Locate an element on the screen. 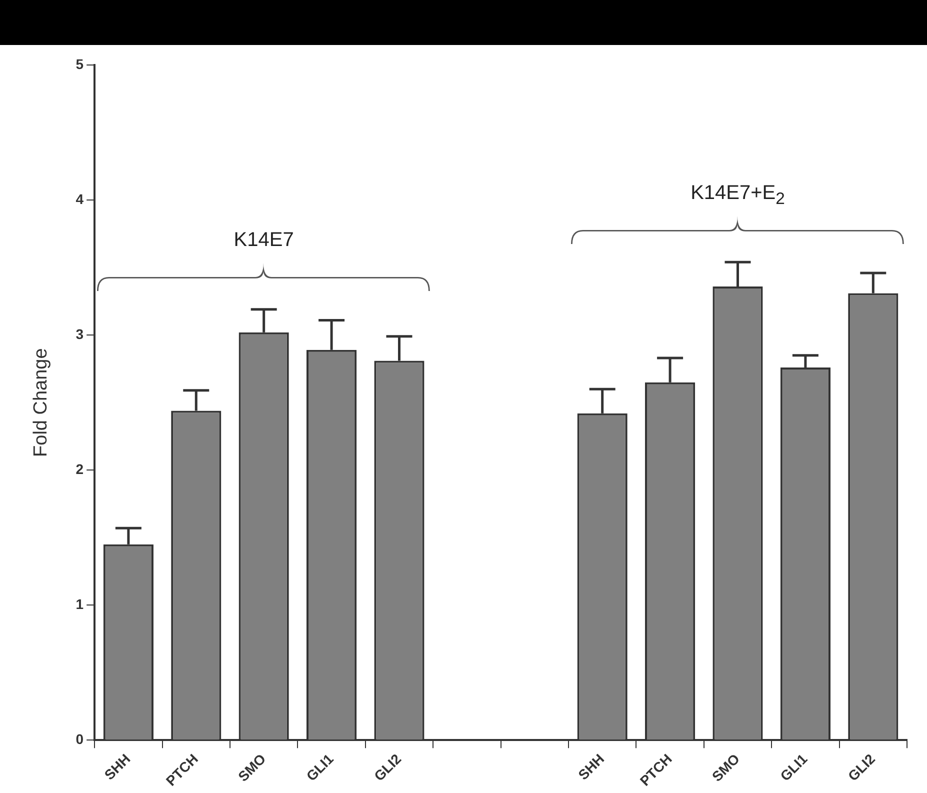 Image resolution: width=927 pixels, height=793 pixels. y-tick-label: 4 is located at coordinates (80, 198).